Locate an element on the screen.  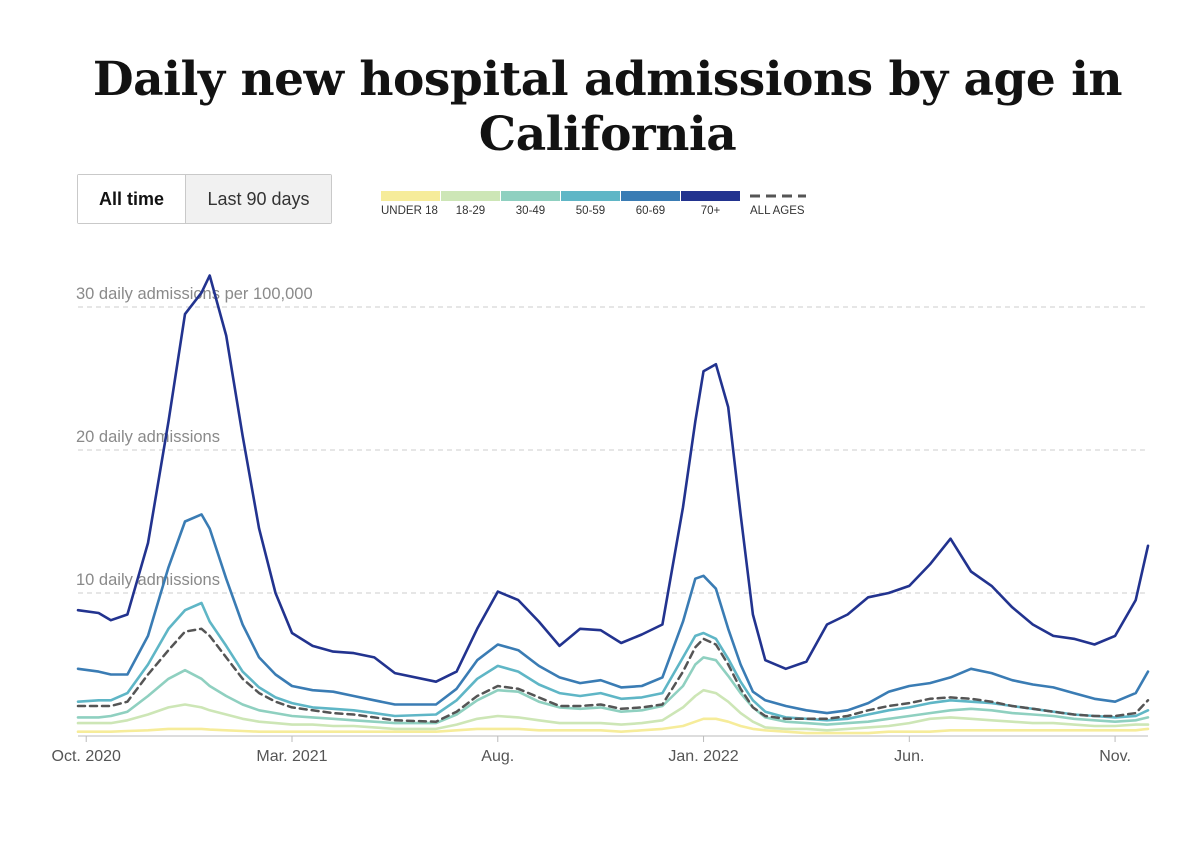
last-90-days-button: Last 90 days is located at coordinates (258, 199).